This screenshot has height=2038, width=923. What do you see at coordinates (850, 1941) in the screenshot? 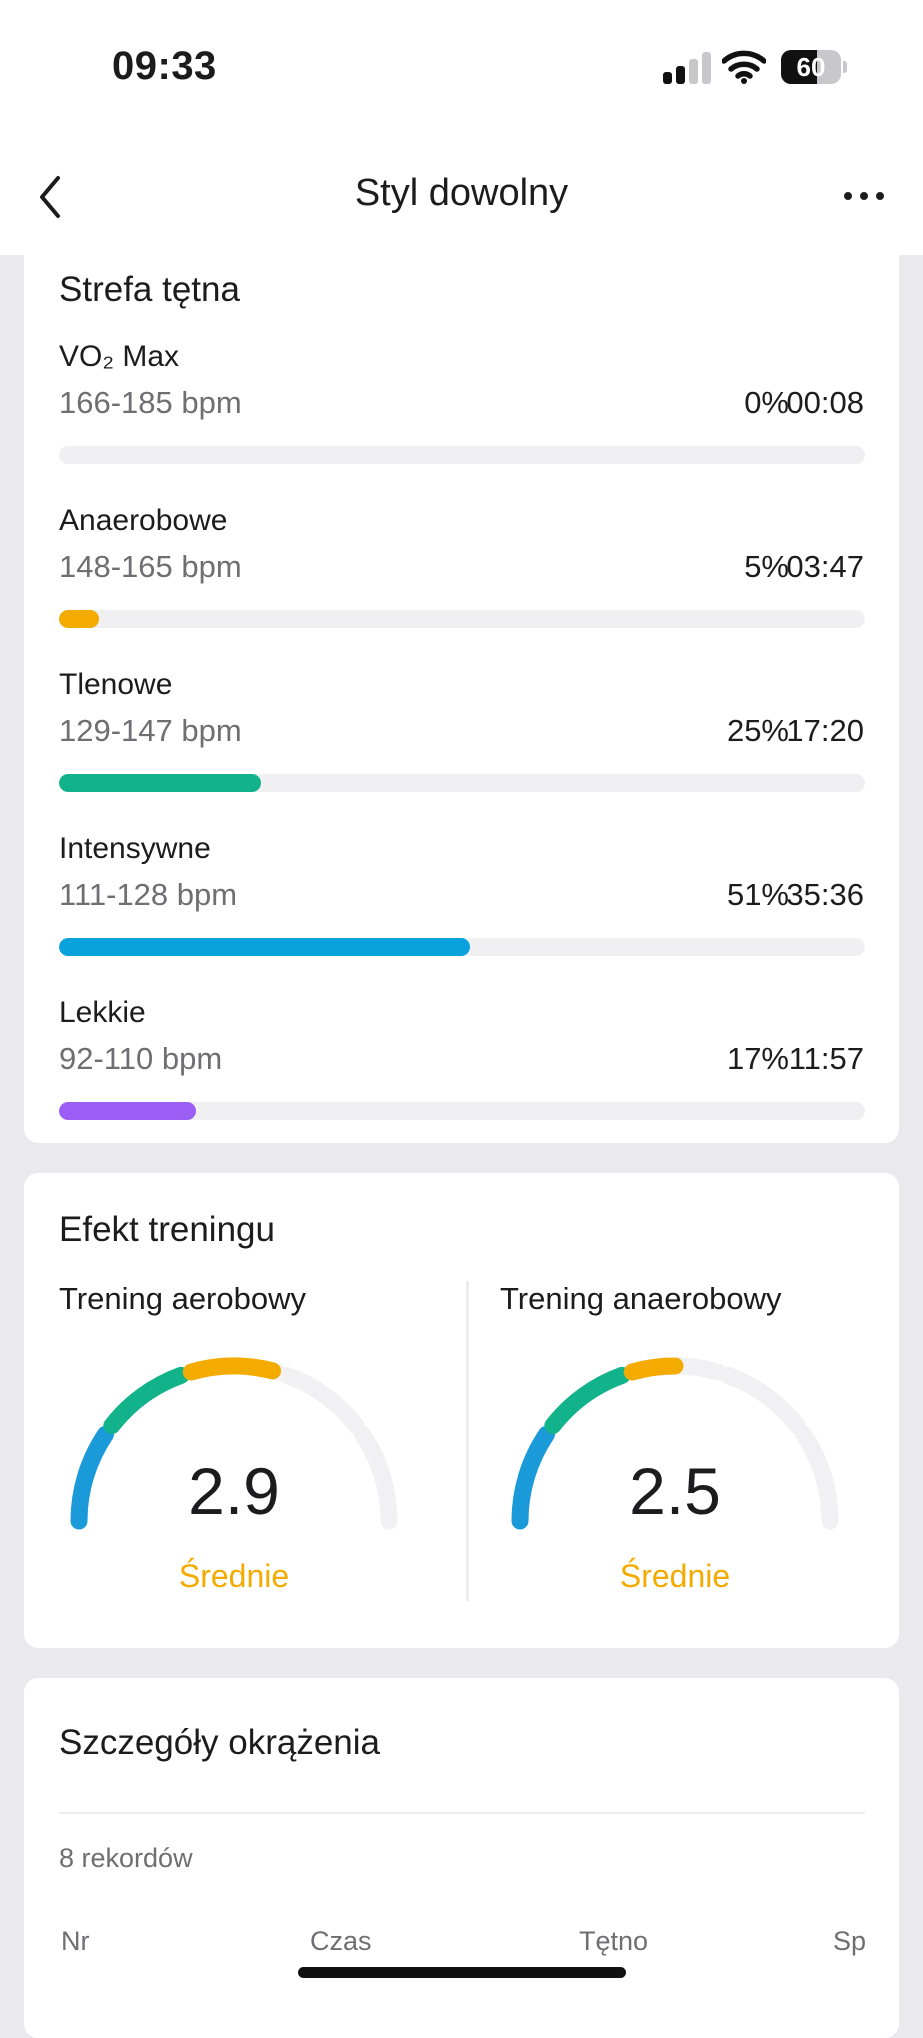
I see `column-header-pace: Sp` at bounding box center [850, 1941].